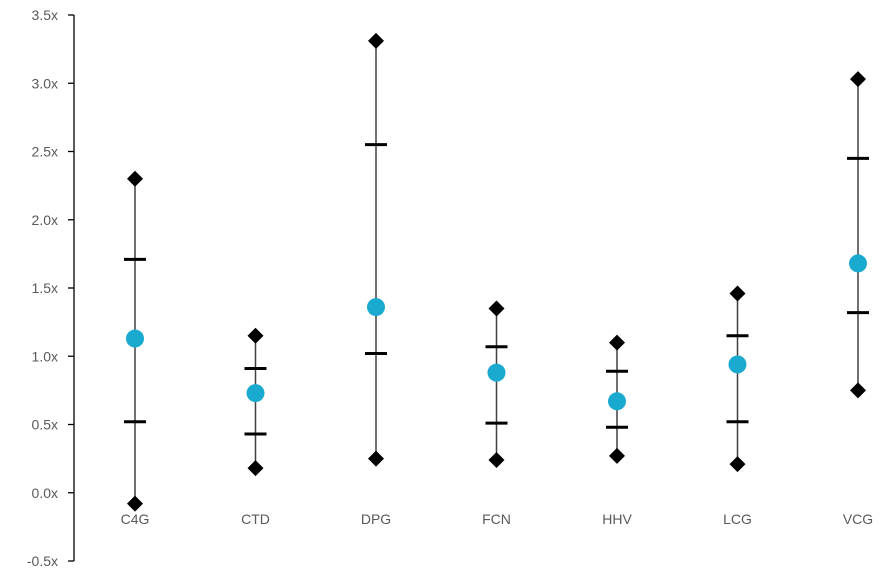  I want to click on y-tick-label: 2.5x, so click(45, 152).